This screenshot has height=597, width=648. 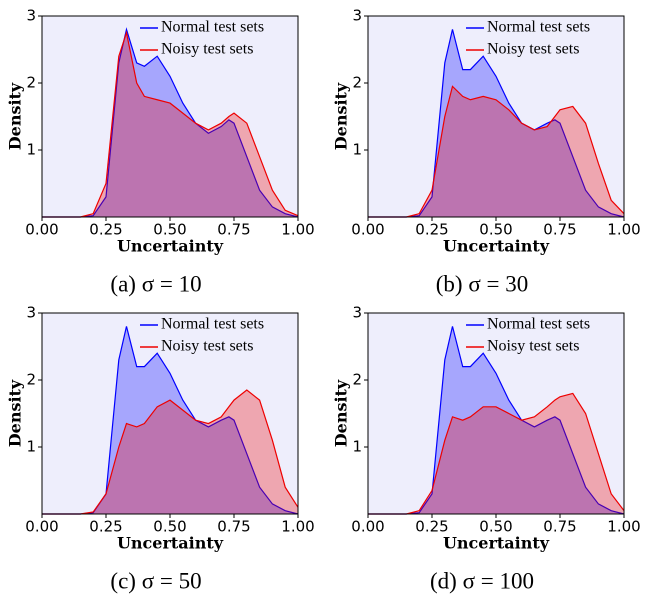 What do you see at coordinates (482, 283) in the screenshot?
I see `caption: (b) σ = 30` at bounding box center [482, 283].